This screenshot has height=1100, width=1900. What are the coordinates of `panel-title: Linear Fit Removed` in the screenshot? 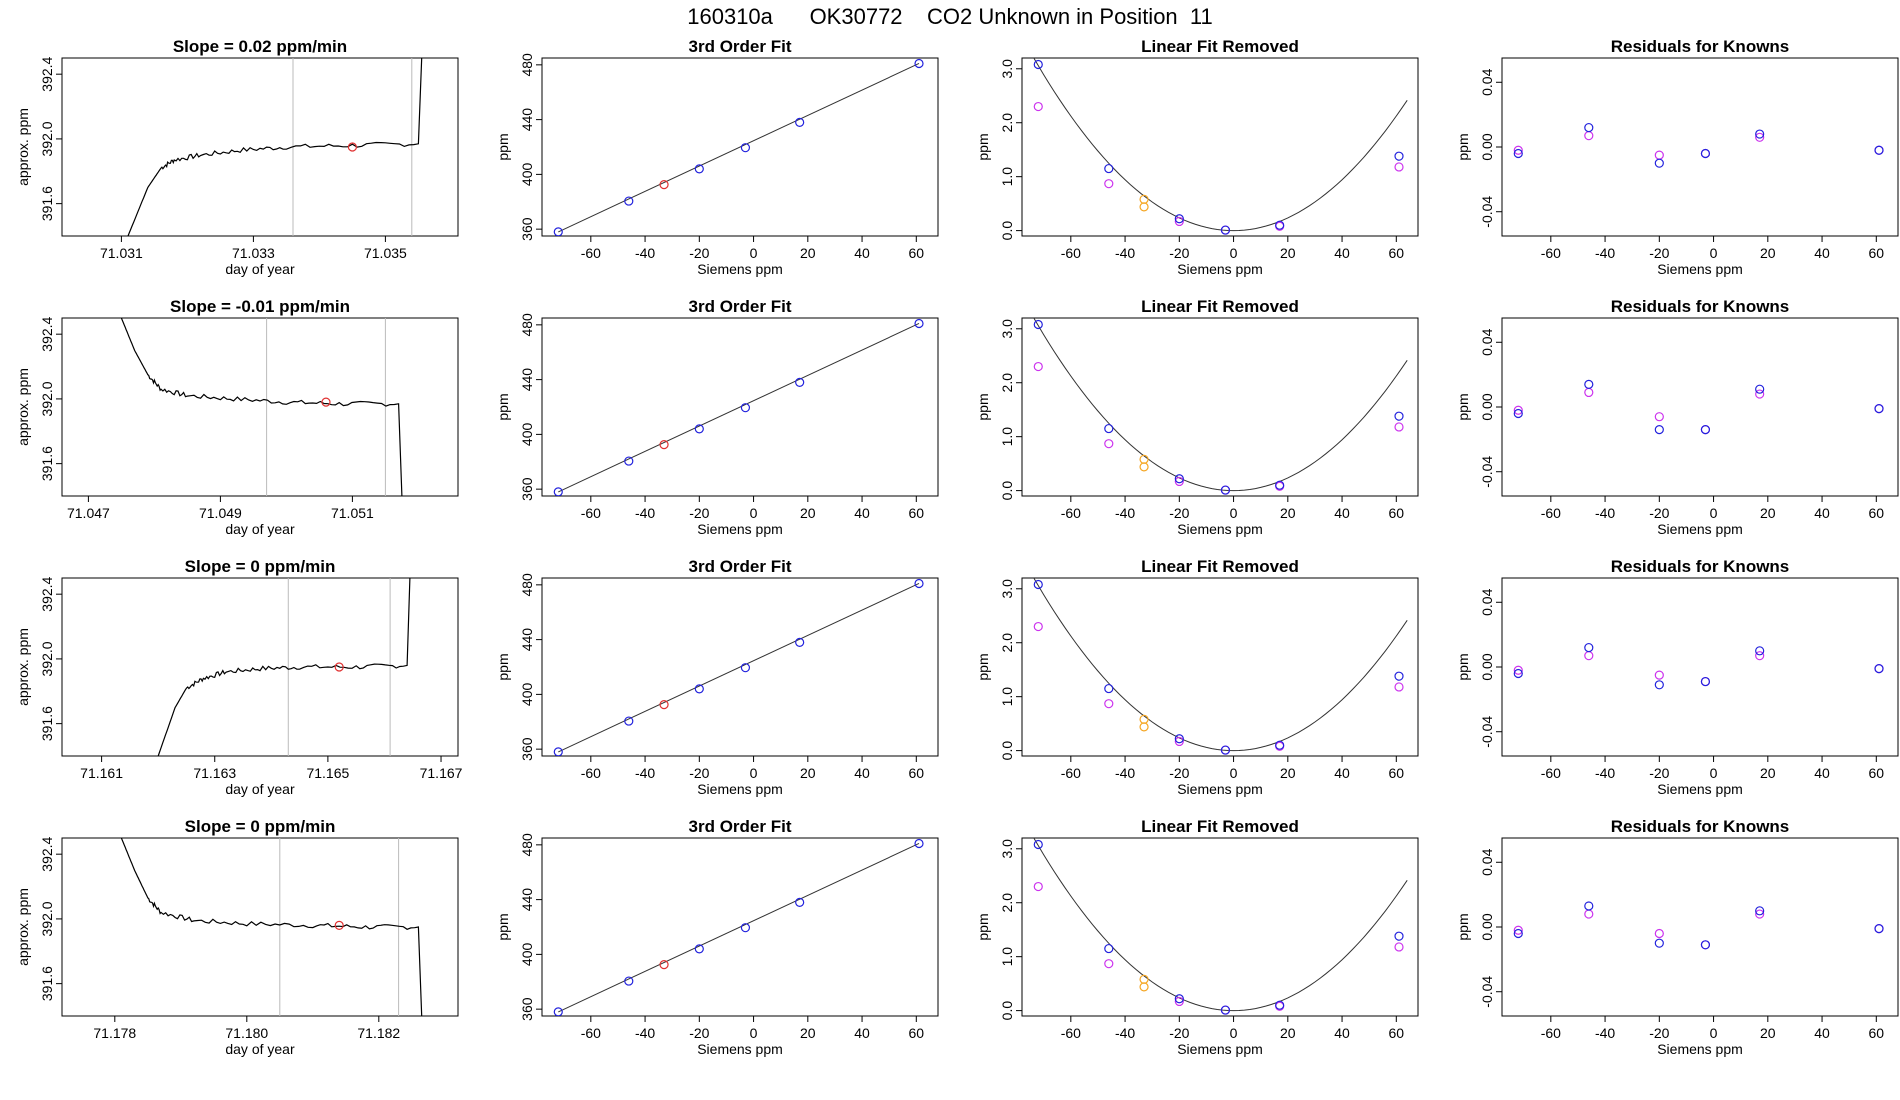 It's located at (1220, 306).